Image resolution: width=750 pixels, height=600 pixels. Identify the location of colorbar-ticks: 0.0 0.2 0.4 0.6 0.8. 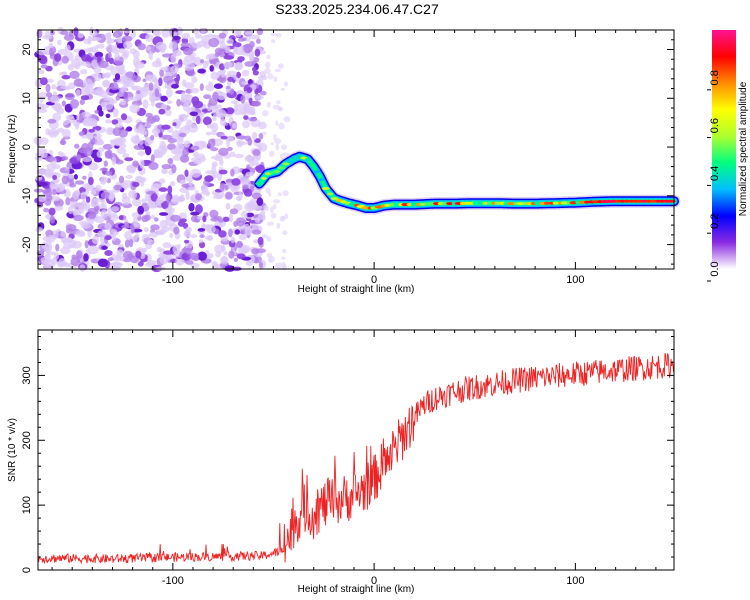
(714, 176).